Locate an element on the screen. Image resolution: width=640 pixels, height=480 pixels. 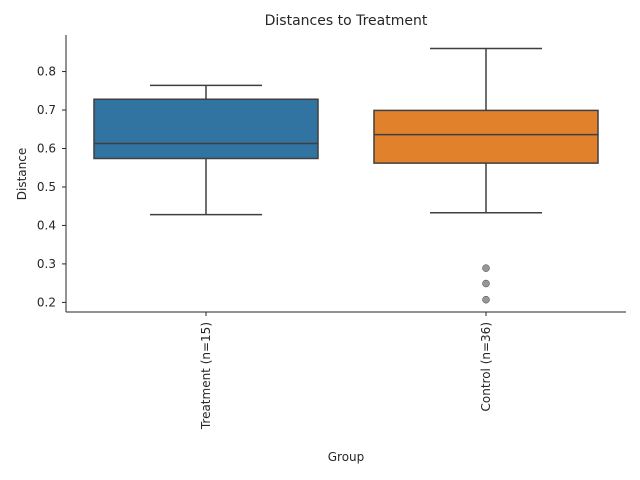
y-axis-ticks: 0.2 0.3 0.4 0.5 0.6 0.7 0.8 is located at coordinates (51, 187).